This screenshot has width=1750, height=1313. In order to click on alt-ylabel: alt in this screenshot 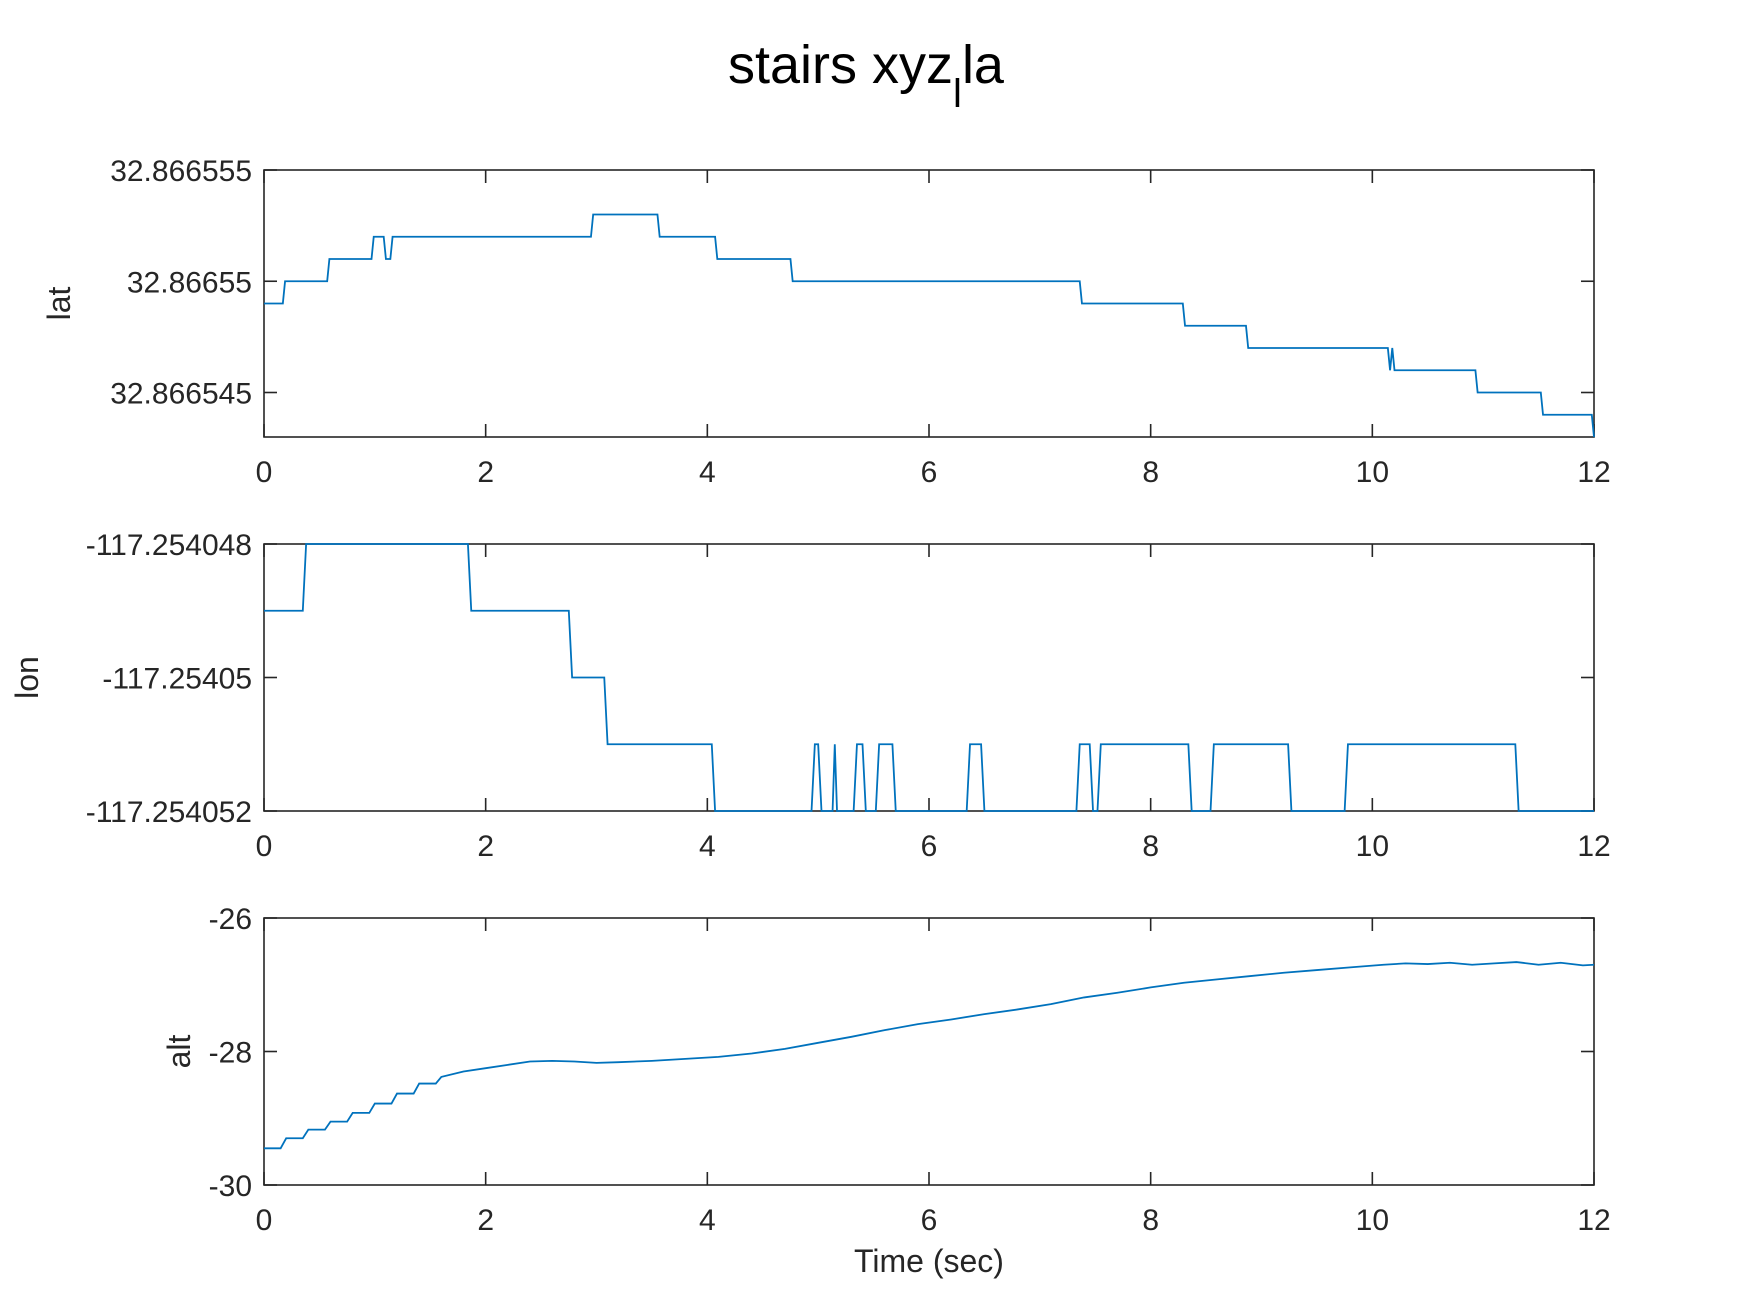, I will do `click(179, 1051)`.